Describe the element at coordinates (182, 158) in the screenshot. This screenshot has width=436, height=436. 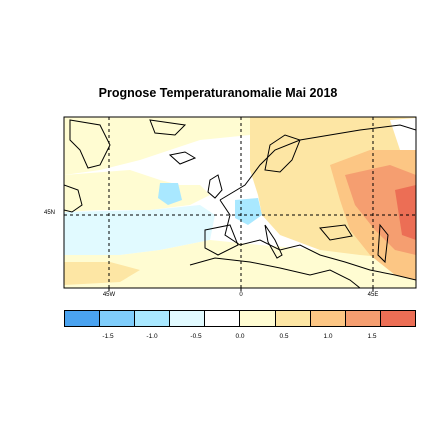
I see `iceland-coast` at that location.